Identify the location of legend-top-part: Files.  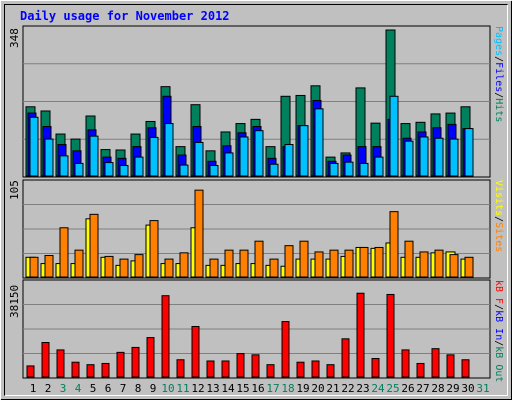
(498, 77).